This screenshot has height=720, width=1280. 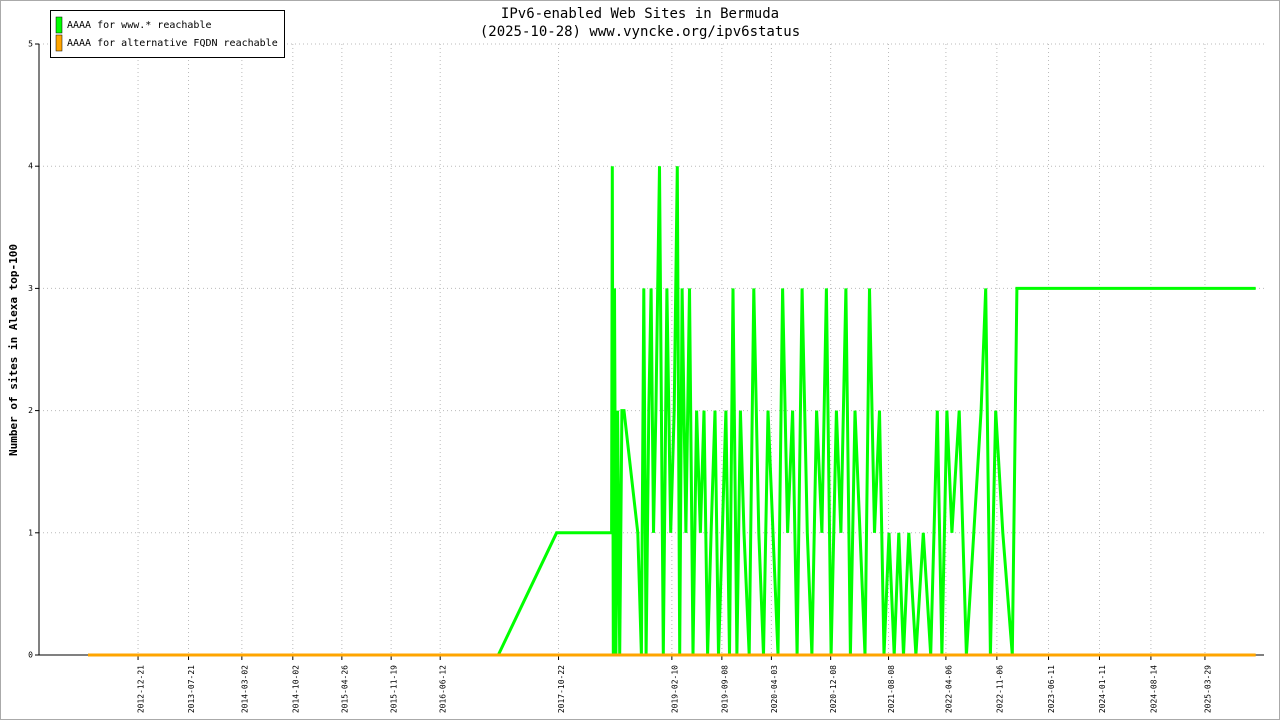 I want to click on legend-label: AAAA for www.* reachable, so click(x=139, y=25).